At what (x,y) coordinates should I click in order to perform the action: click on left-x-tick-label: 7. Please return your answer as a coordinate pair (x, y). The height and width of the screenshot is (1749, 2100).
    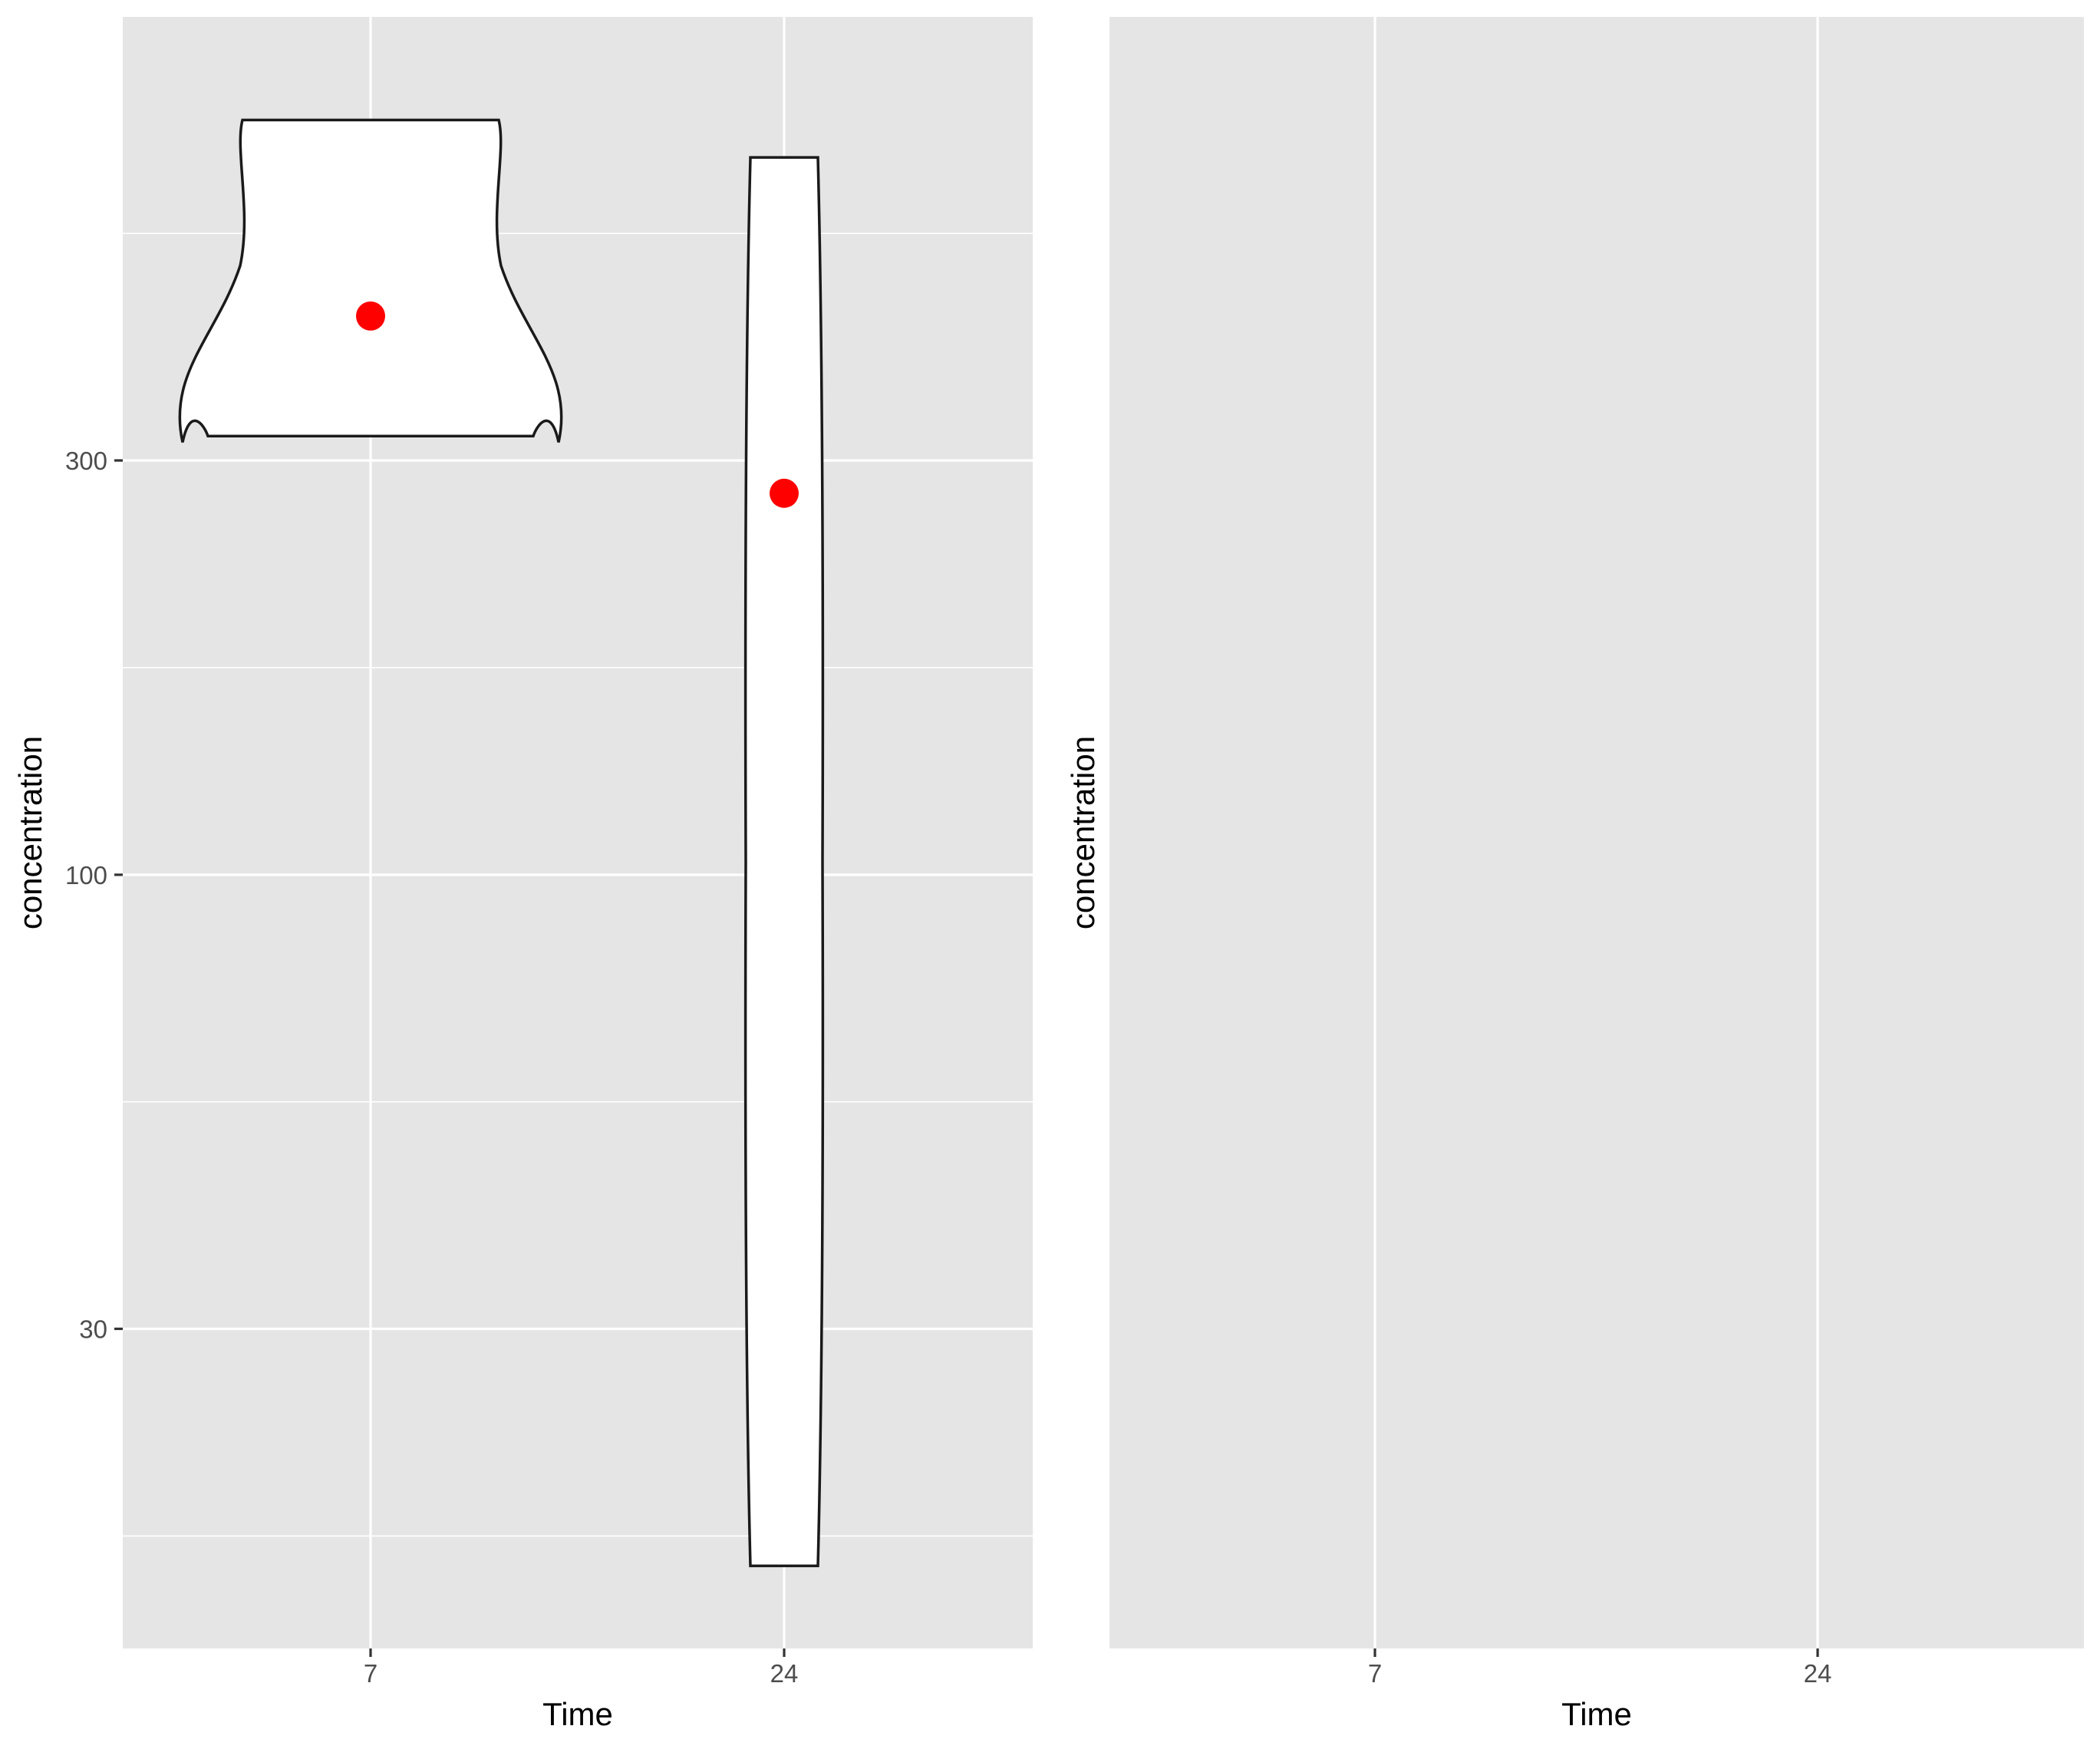
    Looking at the image, I should click on (370, 1673).